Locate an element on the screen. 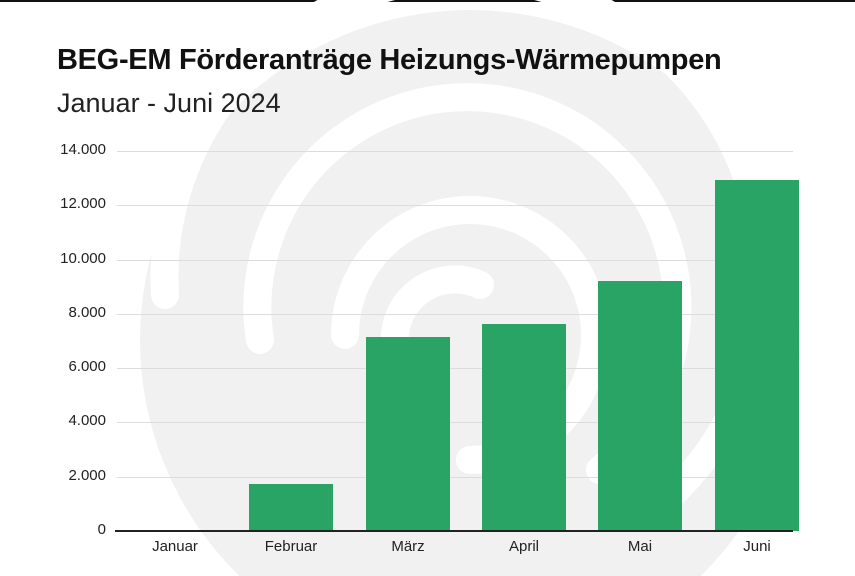  x-tick-label: April is located at coordinates (523, 546).